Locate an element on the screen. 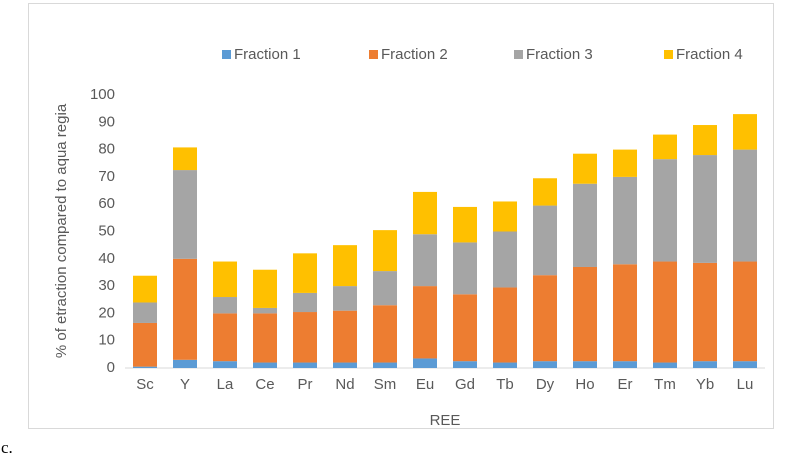  y-tick-label: 30 is located at coordinates (106, 285).